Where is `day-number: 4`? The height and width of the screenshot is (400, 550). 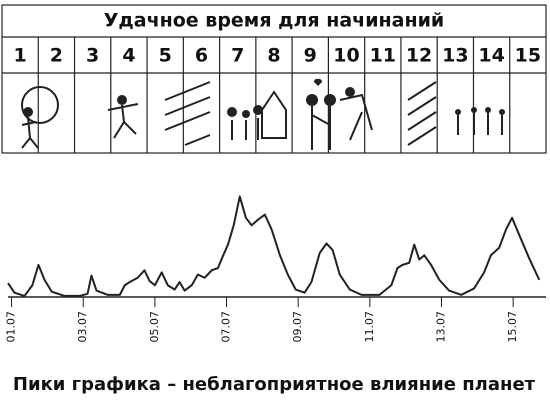
day-number: 4 is located at coordinates (128, 56).